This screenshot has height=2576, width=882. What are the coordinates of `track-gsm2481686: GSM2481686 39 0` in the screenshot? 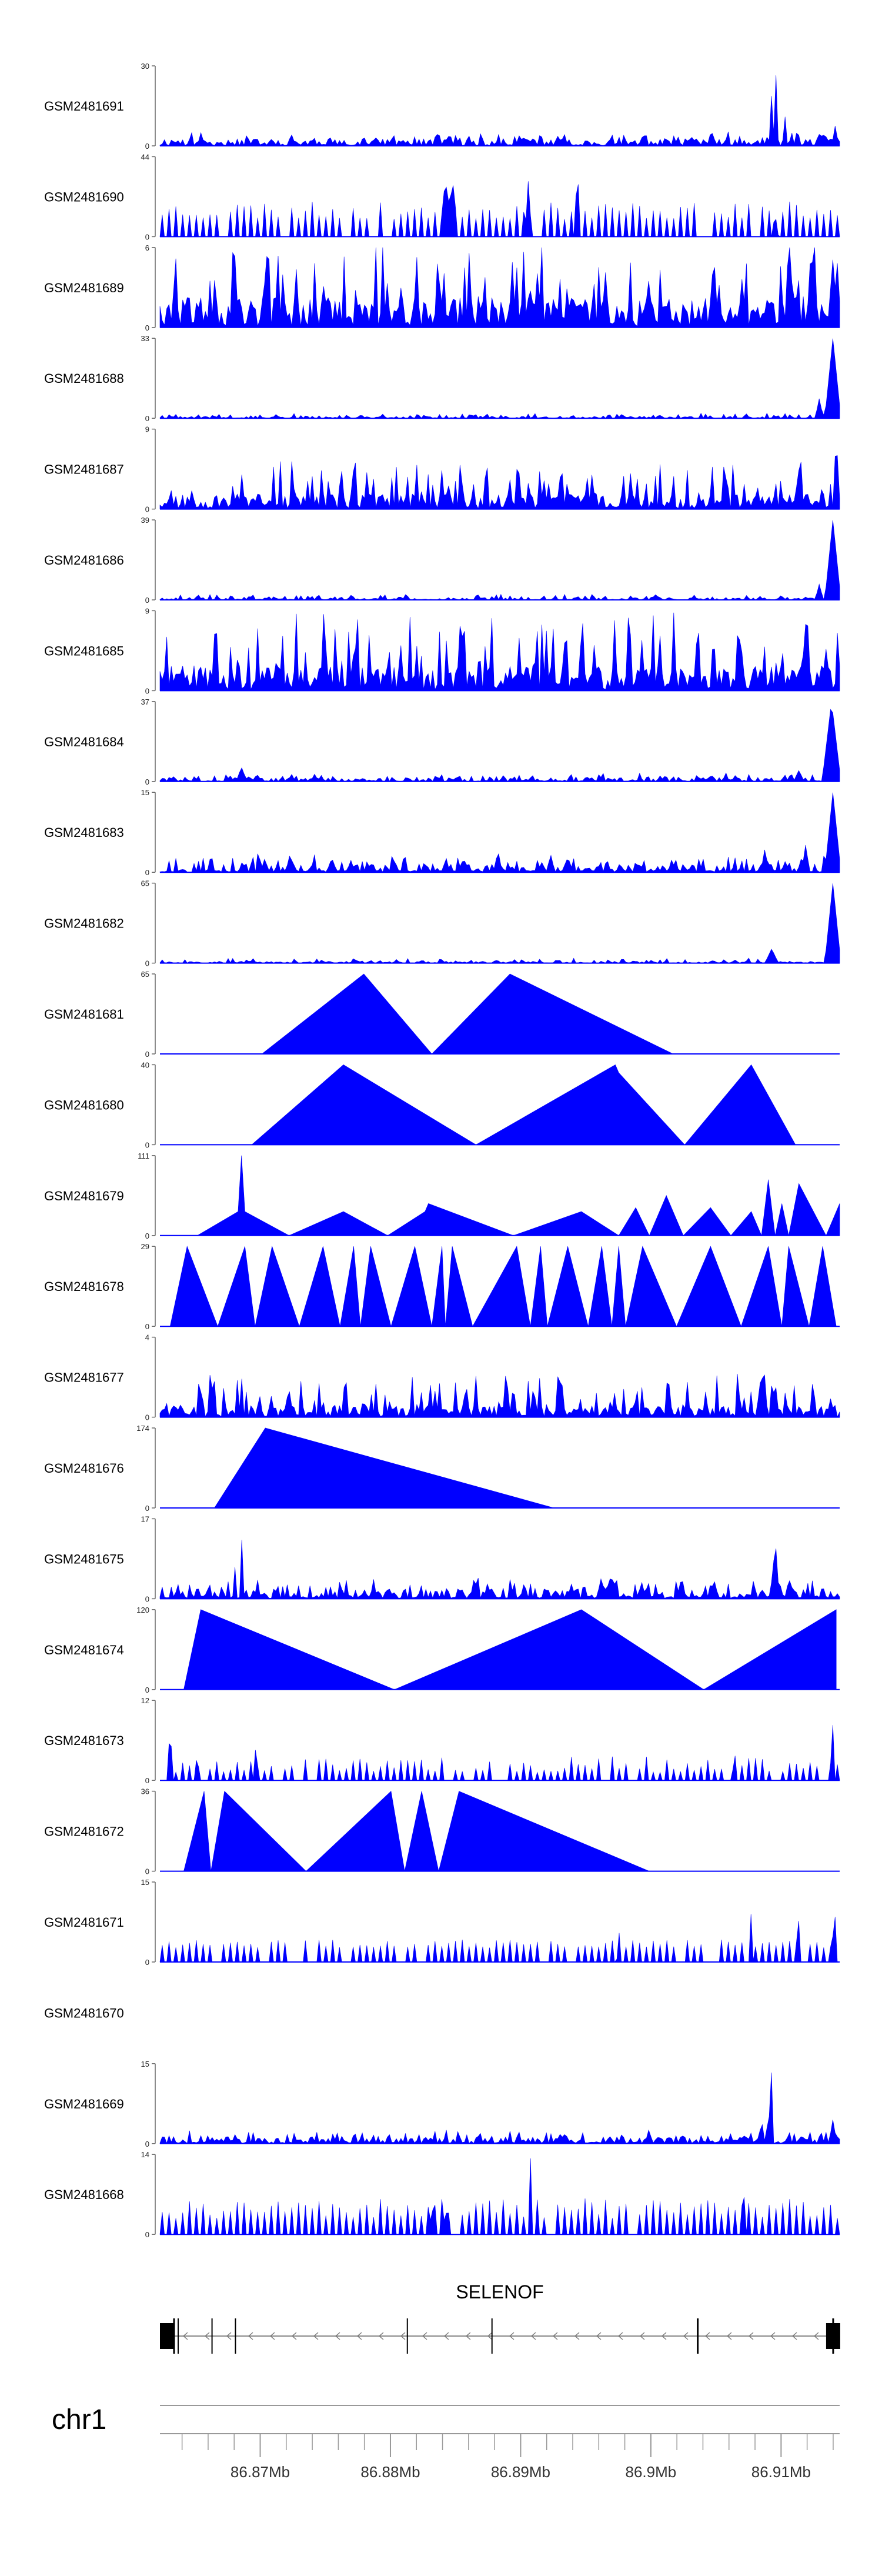 It's located at (442, 560).